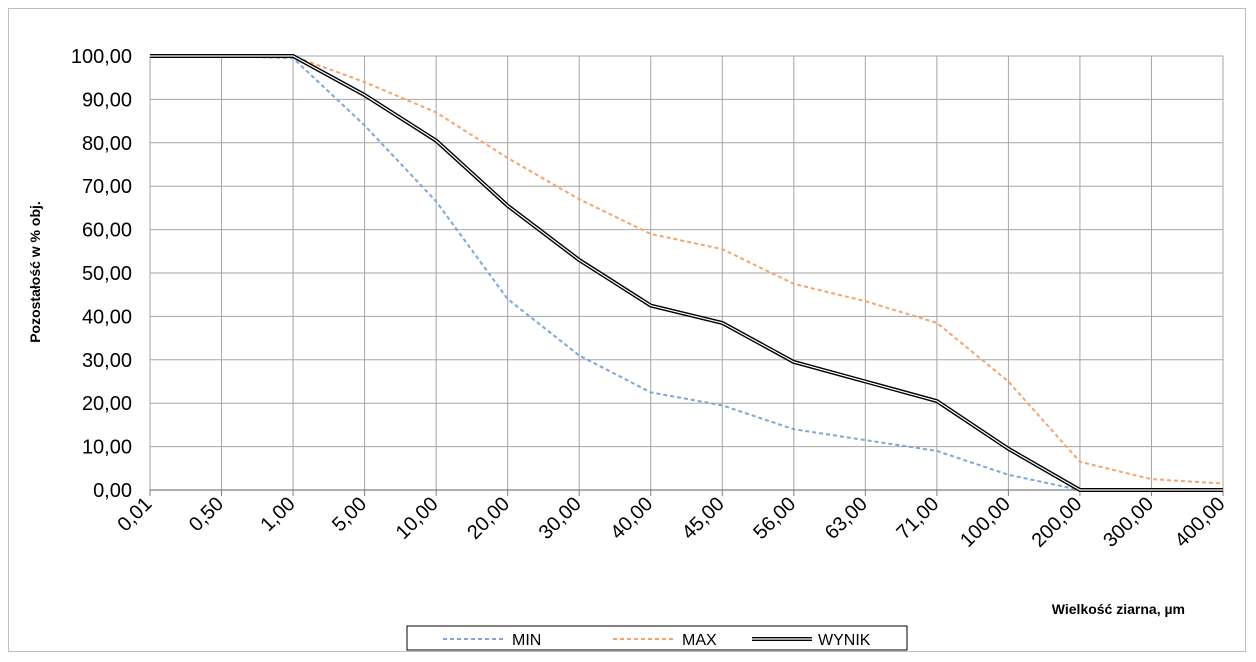 The height and width of the screenshot is (662, 1256). I want to click on y-tick-label: 70,00, so click(107, 187).